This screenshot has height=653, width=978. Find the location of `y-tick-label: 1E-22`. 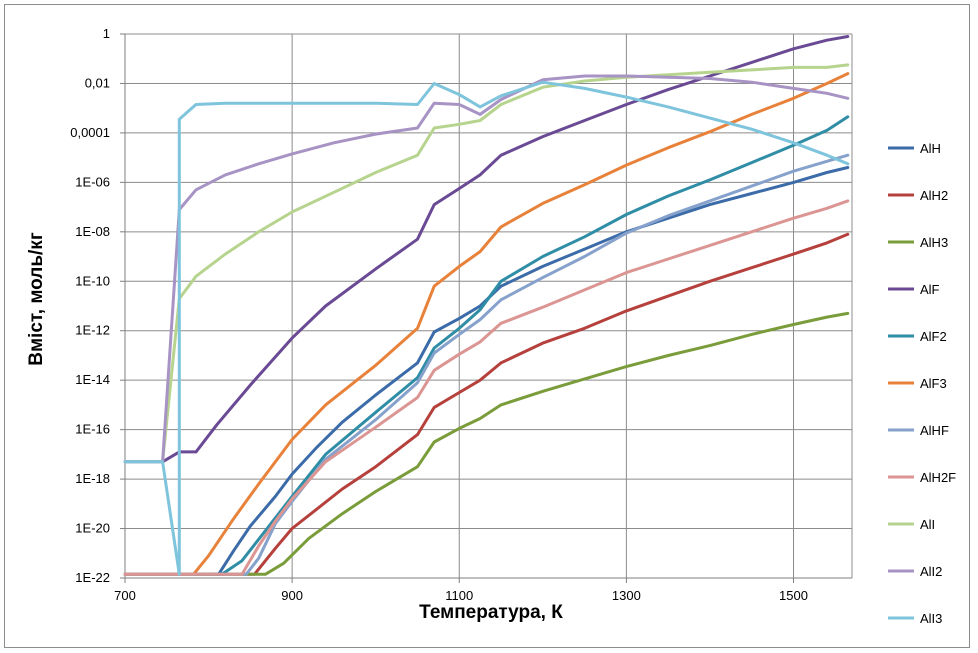

y-tick-label: 1E-22 is located at coordinates (92, 577).